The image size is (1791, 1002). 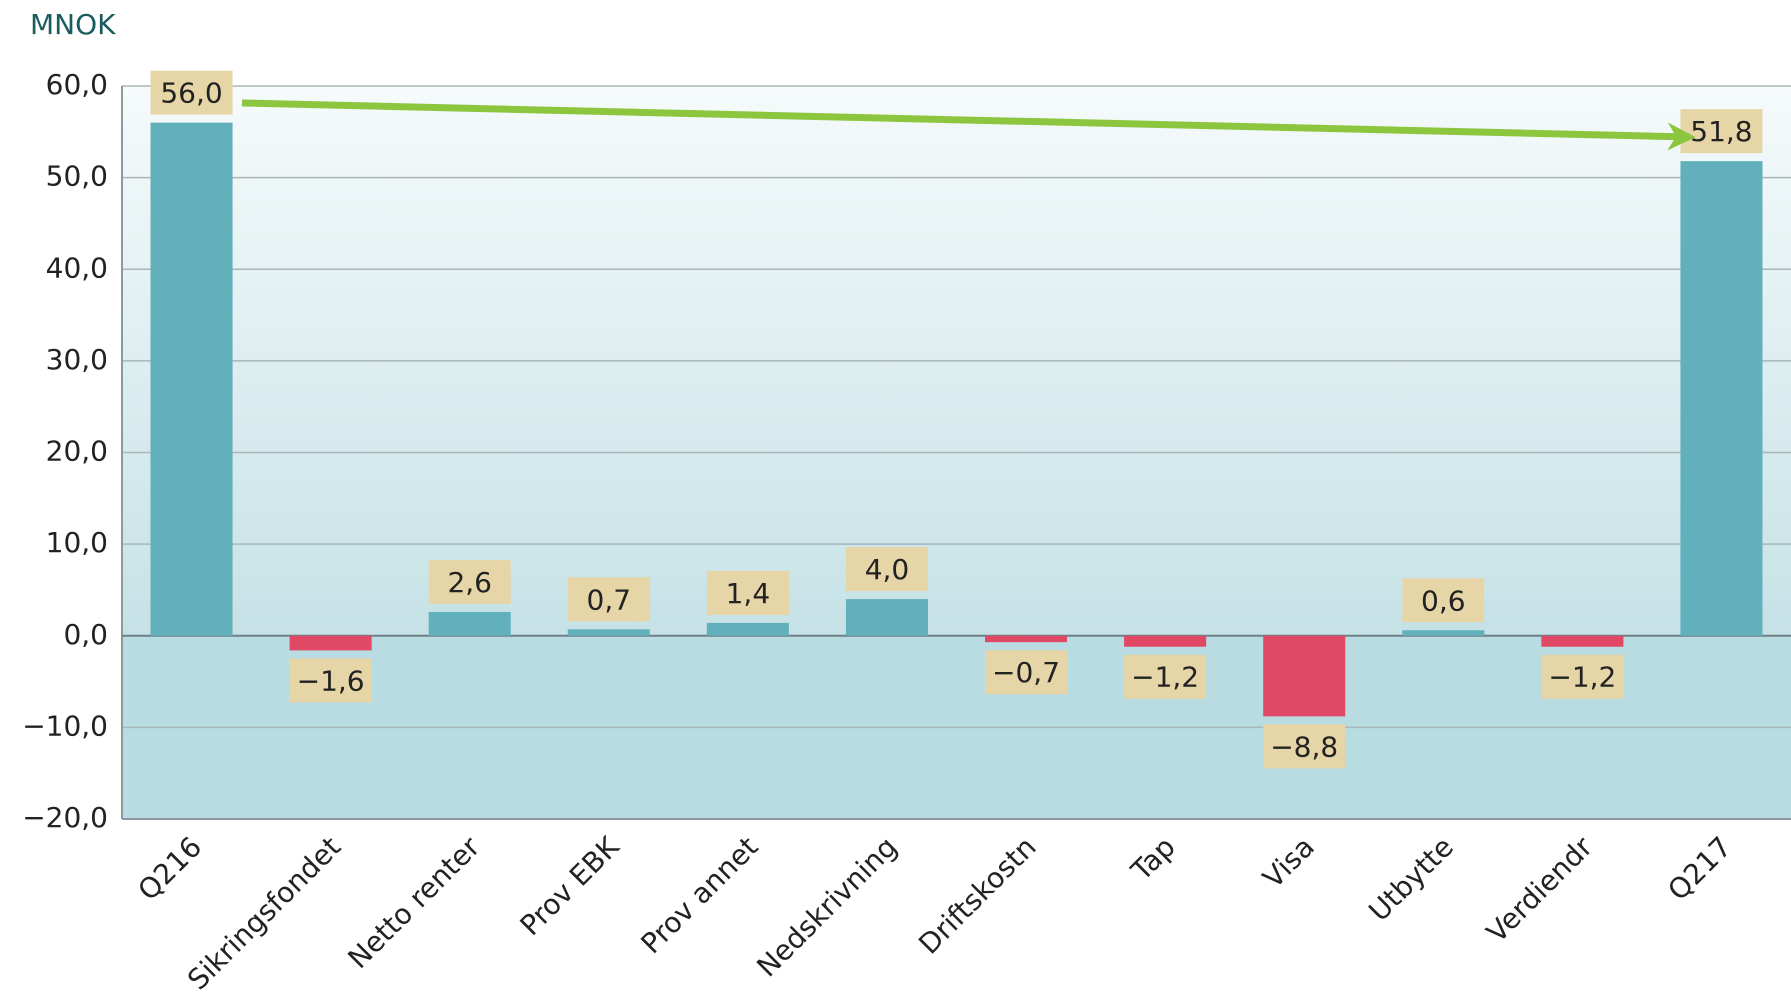 What do you see at coordinates (1539, 889) in the screenshot?
I see `x-tick-label: Verdiendr` at bounding box center [1539, 889].